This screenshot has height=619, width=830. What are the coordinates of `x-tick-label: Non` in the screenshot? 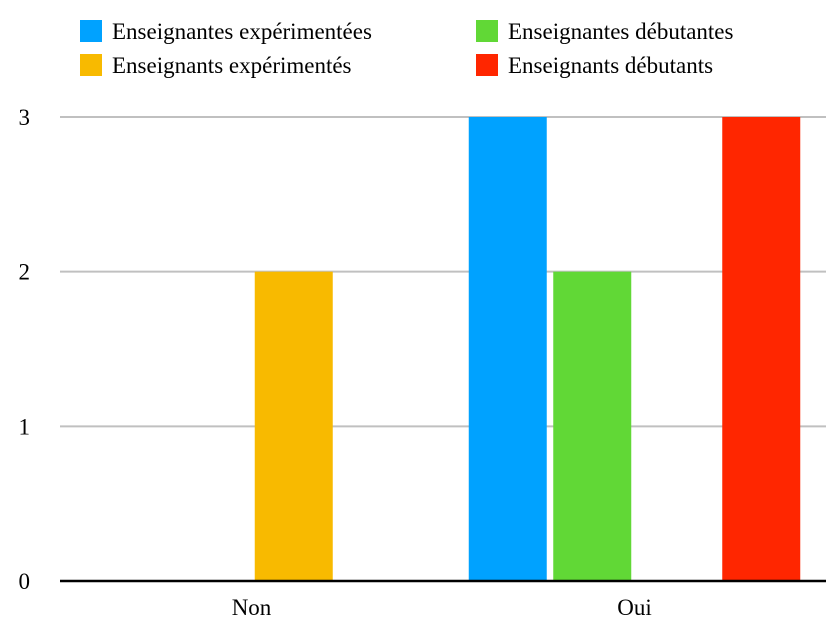 It's located at (252, 607).